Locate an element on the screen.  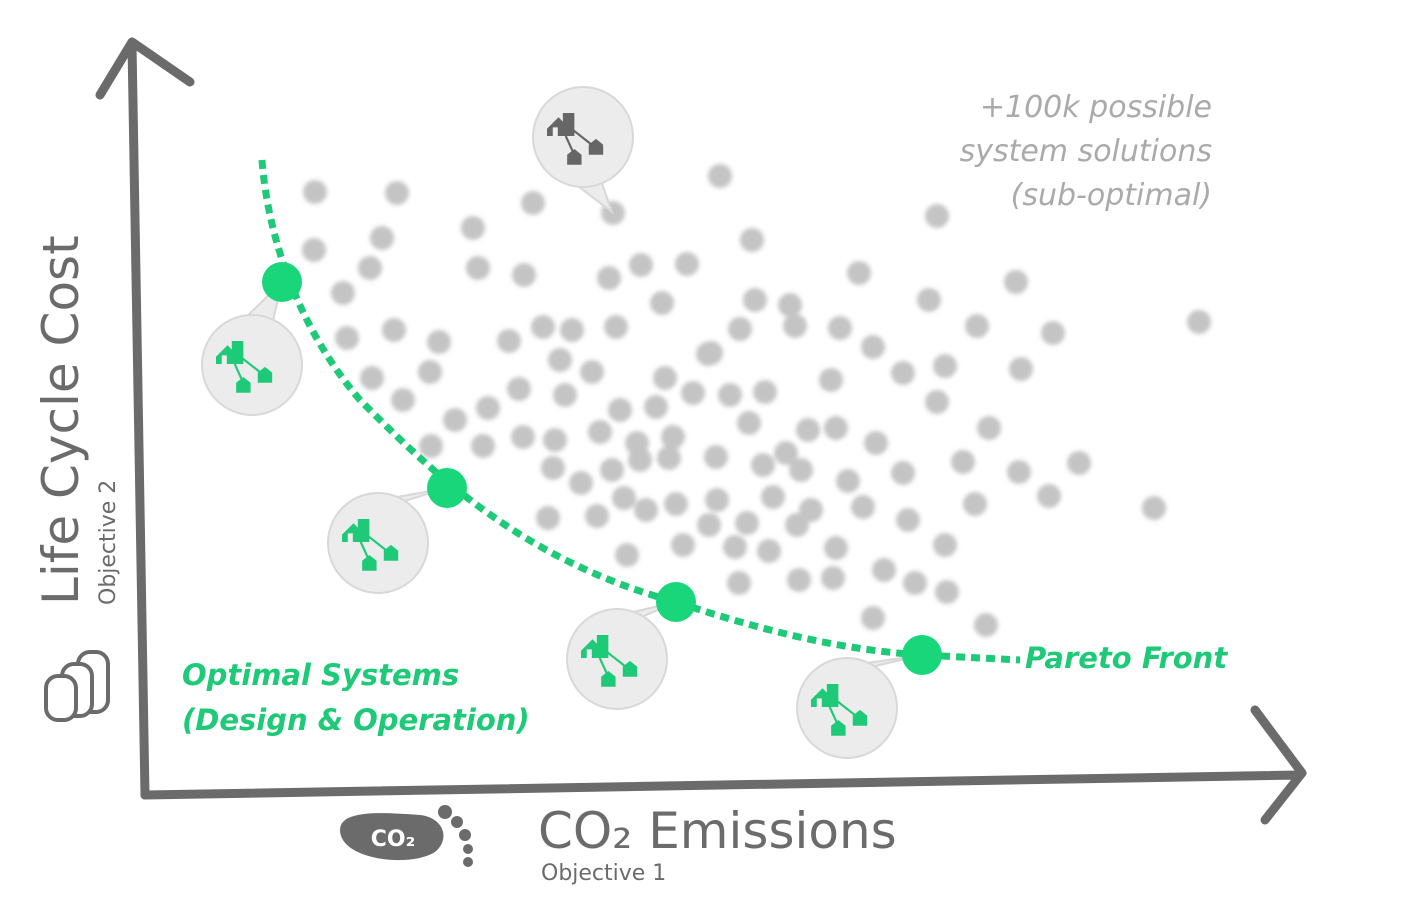
footprint-label: CO₂ is located at coordinates (393, 839).